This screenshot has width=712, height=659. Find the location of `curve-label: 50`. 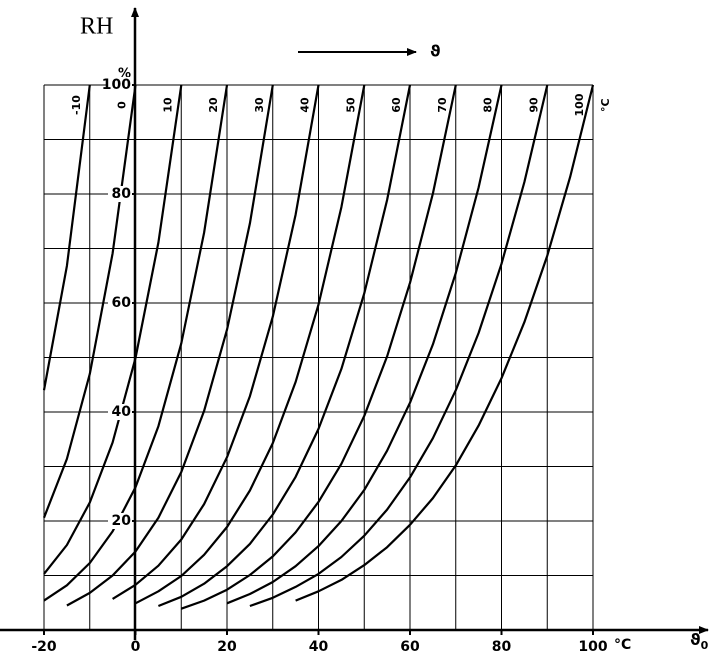

curve-label: 50 is located at coordinates (350, 105).